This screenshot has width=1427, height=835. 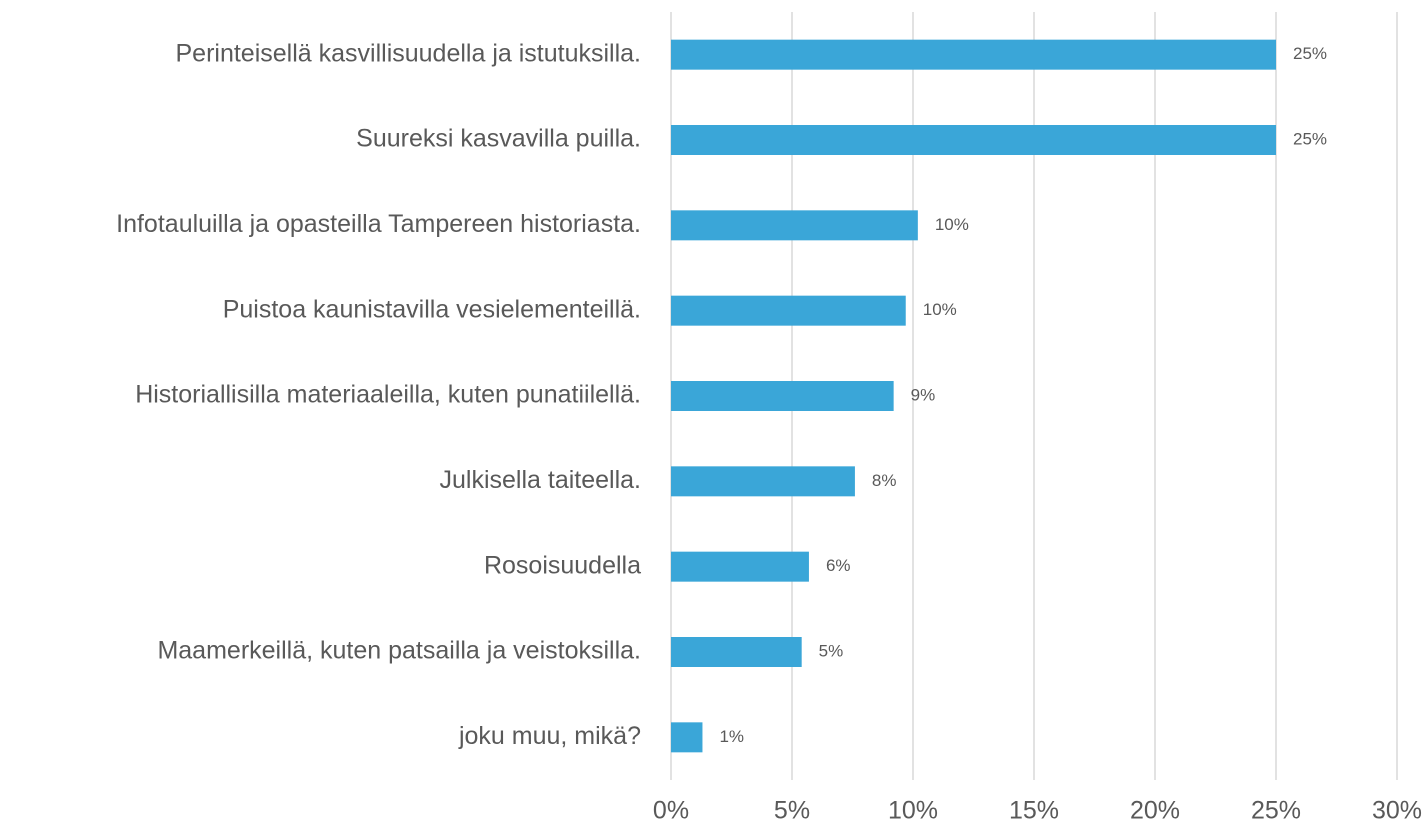 I want to click on category-label: Suureksi kasvavilla puilla., so click(x=498, y=139).